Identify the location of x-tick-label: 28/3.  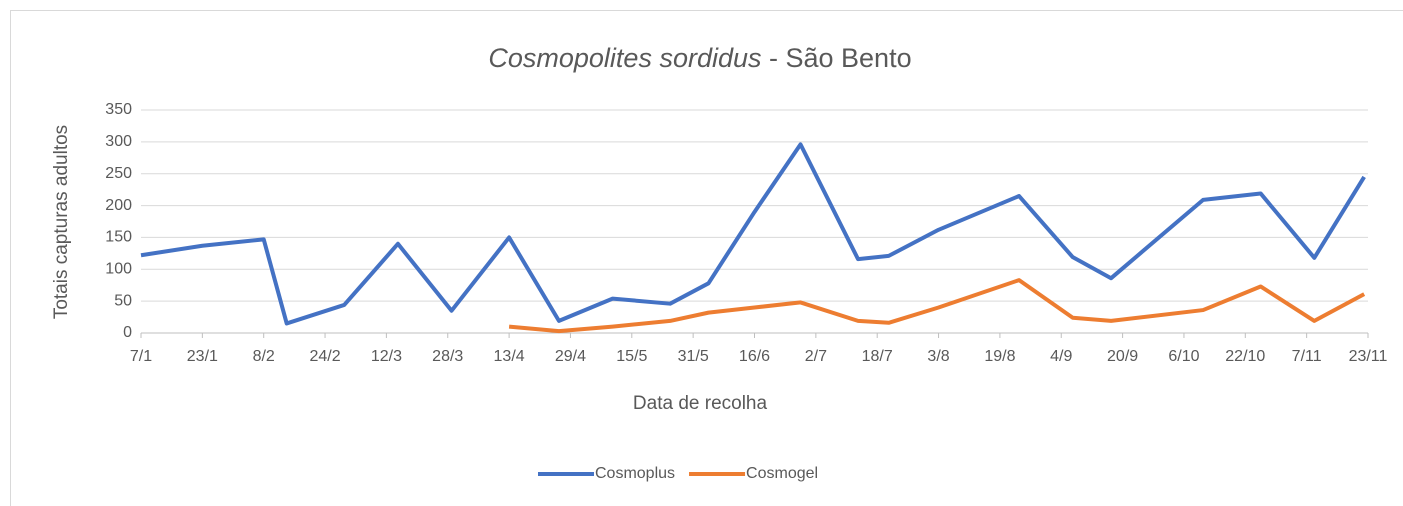
(447, 356).